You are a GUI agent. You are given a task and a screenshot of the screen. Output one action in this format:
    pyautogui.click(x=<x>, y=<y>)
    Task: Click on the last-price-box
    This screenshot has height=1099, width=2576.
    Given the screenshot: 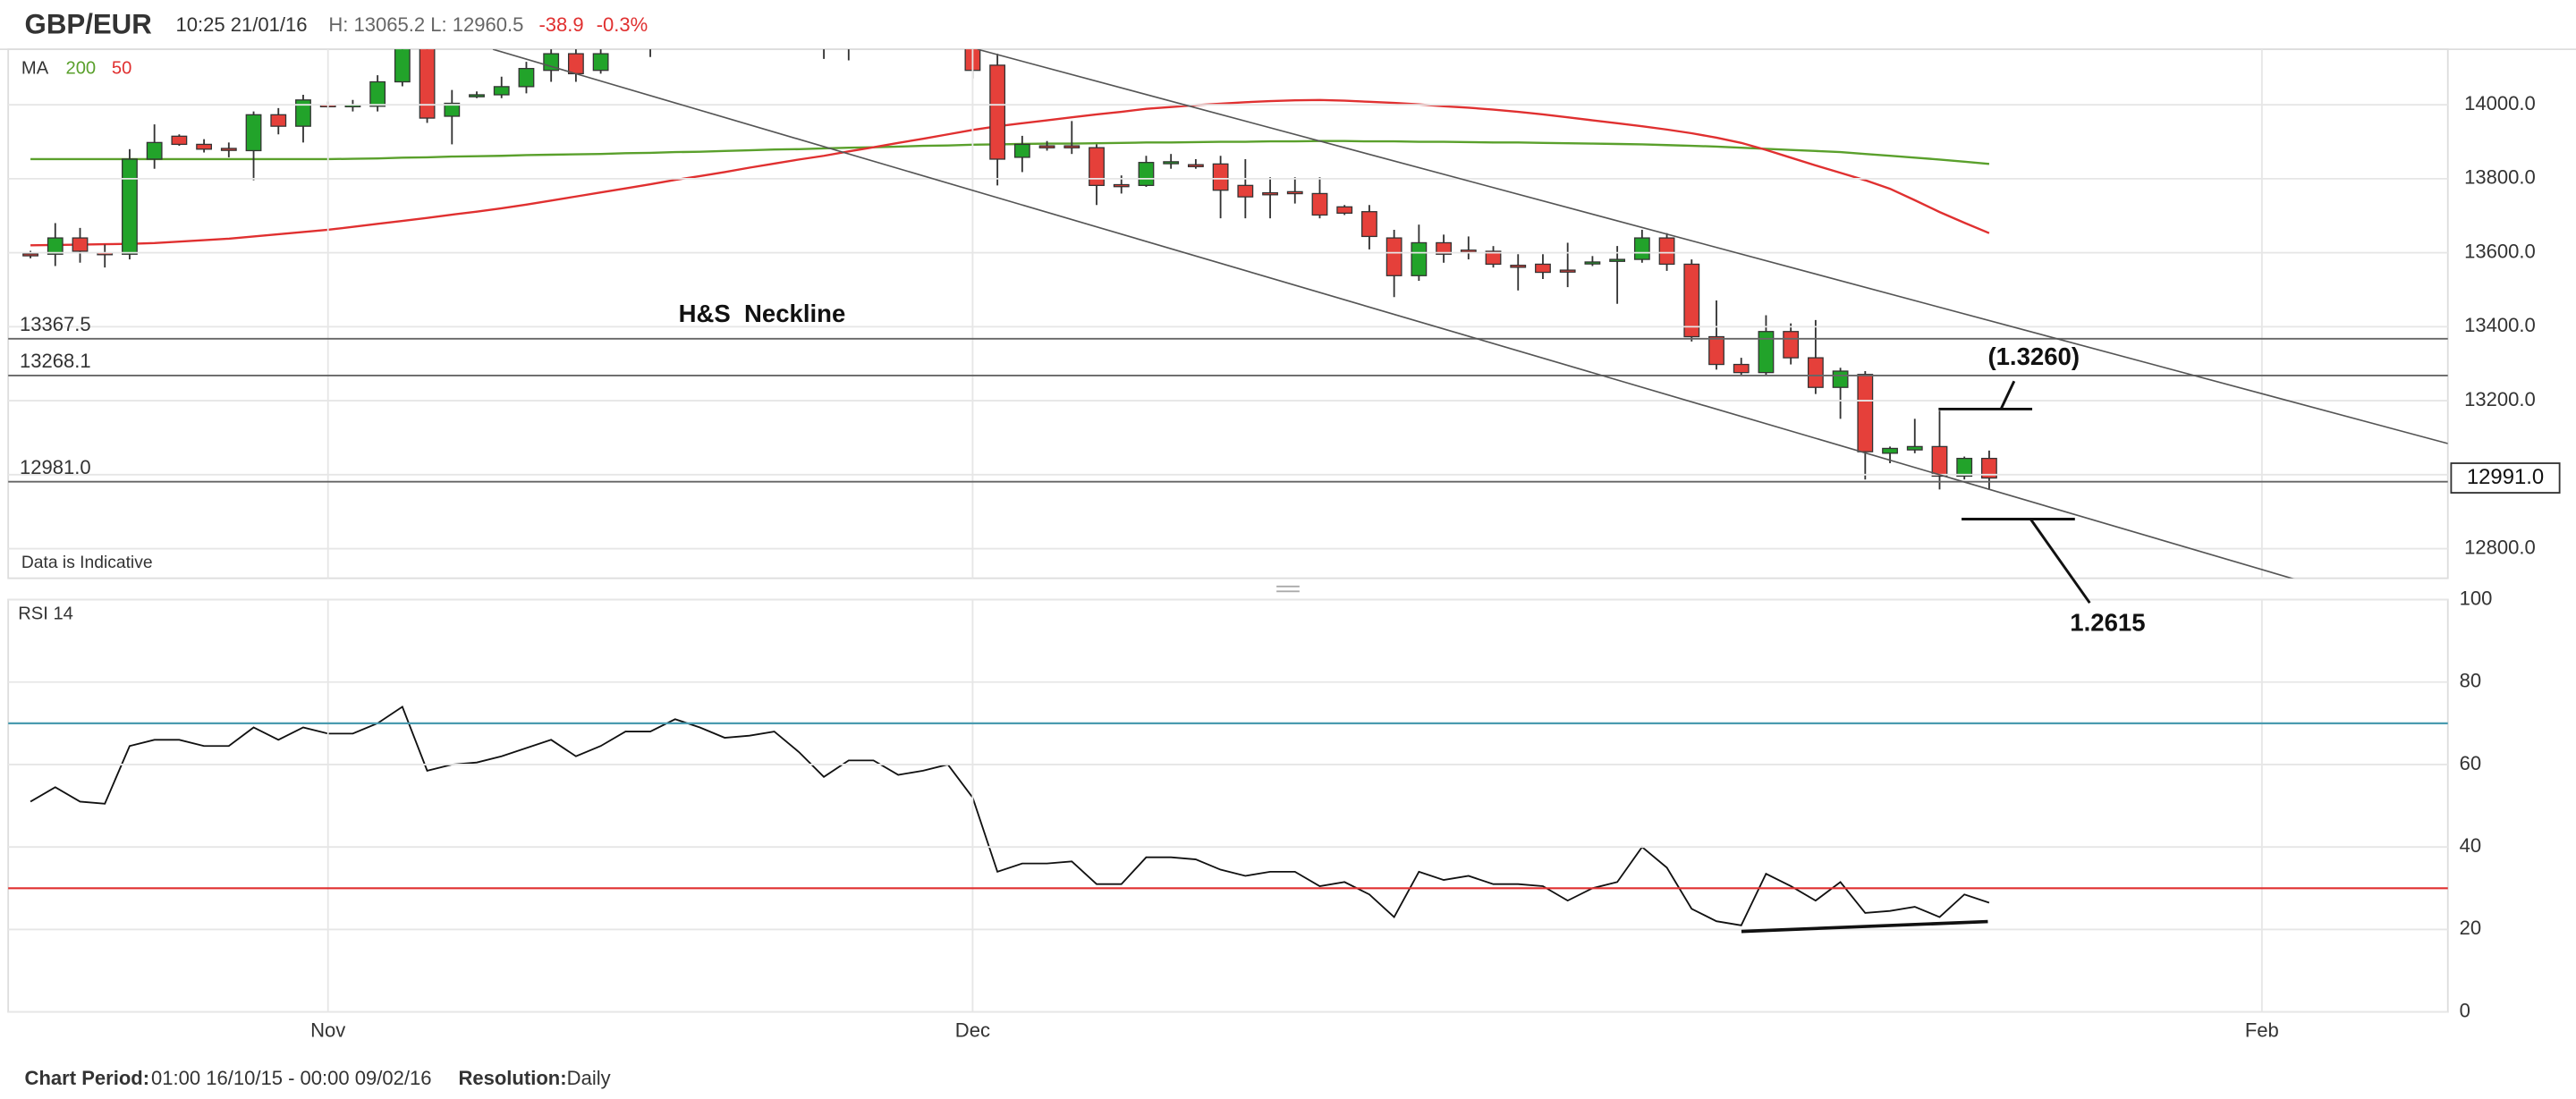 What is the action you would take?
    pyautogui.click(x=2505, y=478)
    